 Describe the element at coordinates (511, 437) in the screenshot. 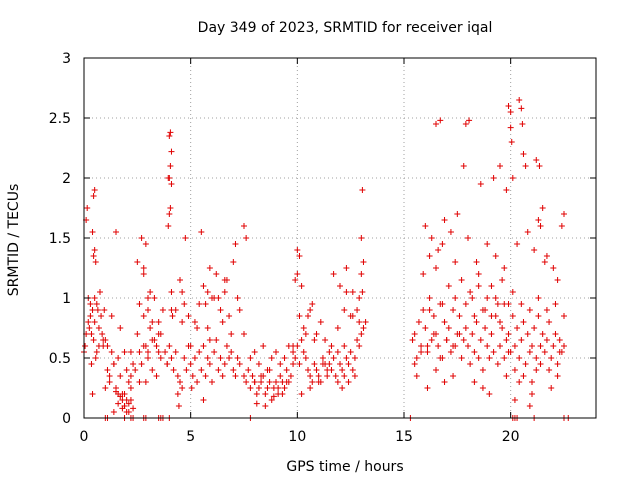

I see `x-tick-label: 20` at that location.